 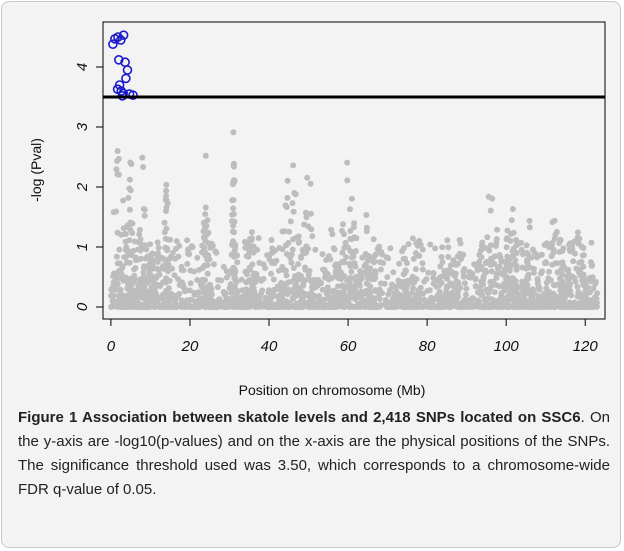 What do you see at coordinates (123, 35) in the screenshot?
I see `significant-snp-point` at bounding box center [123, 35].